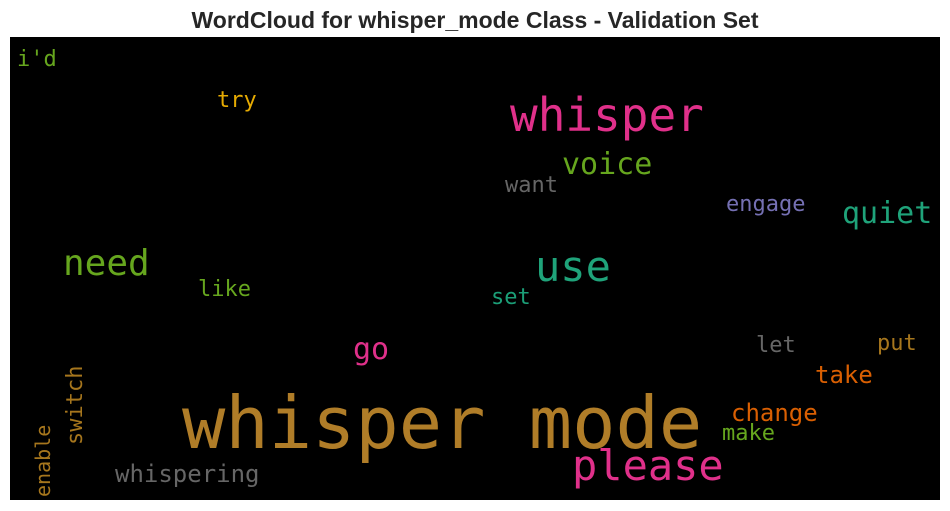 The height and width of the screenshot is (511, 950). What do you see at coordinates (887, 213) in the screenshot?
I see `word-quiet: quiet` at bounding box center [887, 213].